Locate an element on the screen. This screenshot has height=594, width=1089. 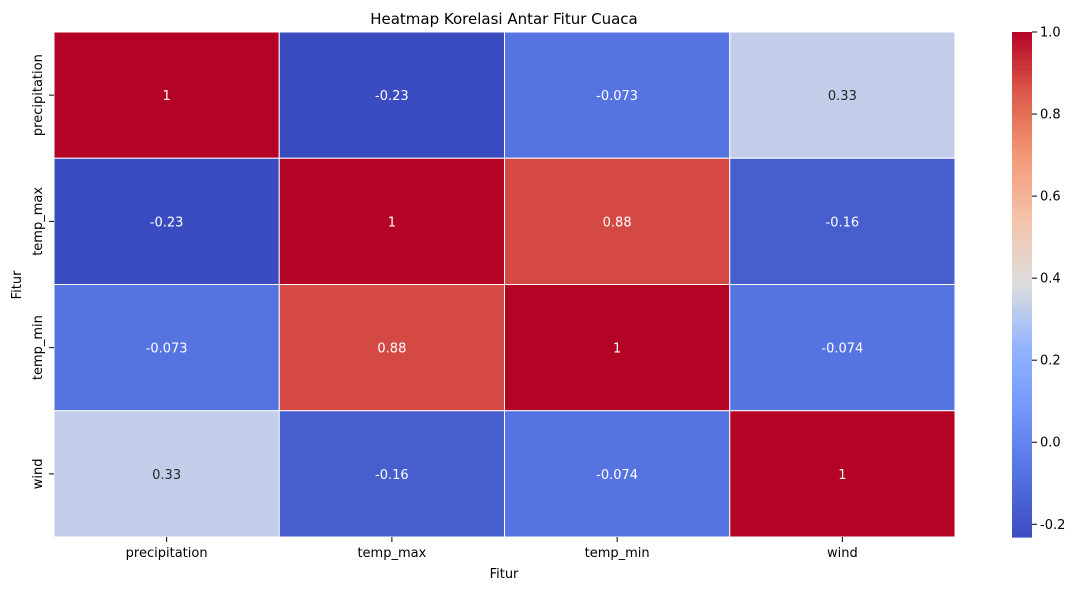
y-axis-label: Fitur is located at coordinates (17, 284).